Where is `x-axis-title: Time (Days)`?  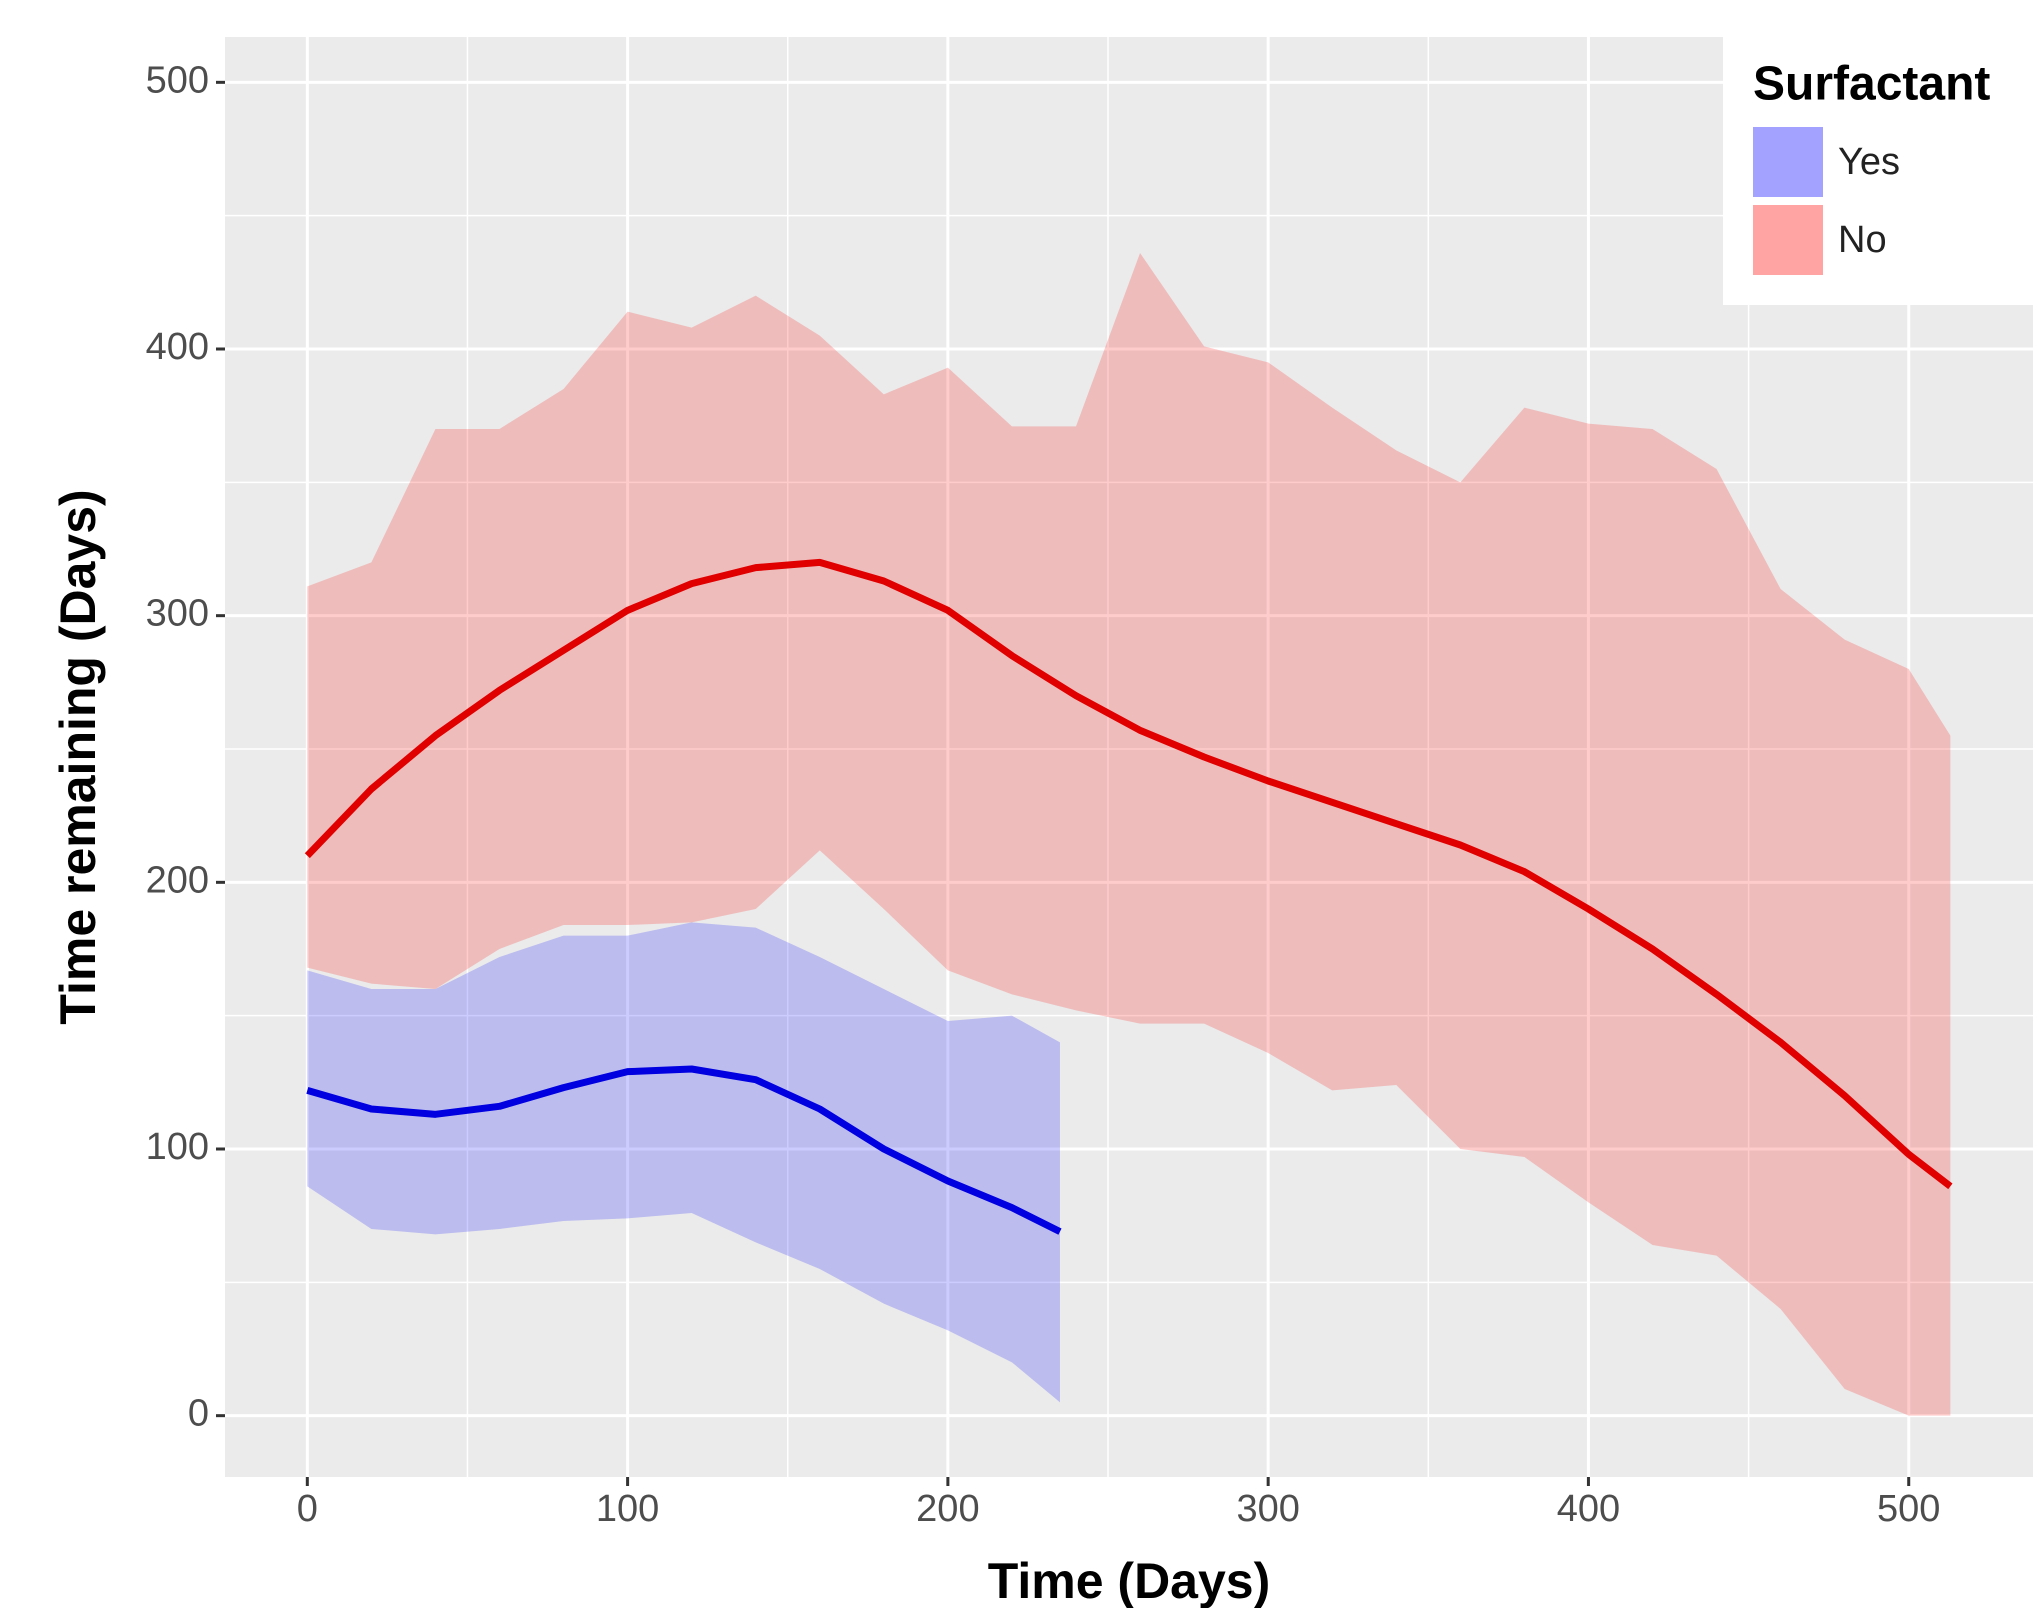 x-axis-title: Time (Days) is located at coordinates (1129, 1580).